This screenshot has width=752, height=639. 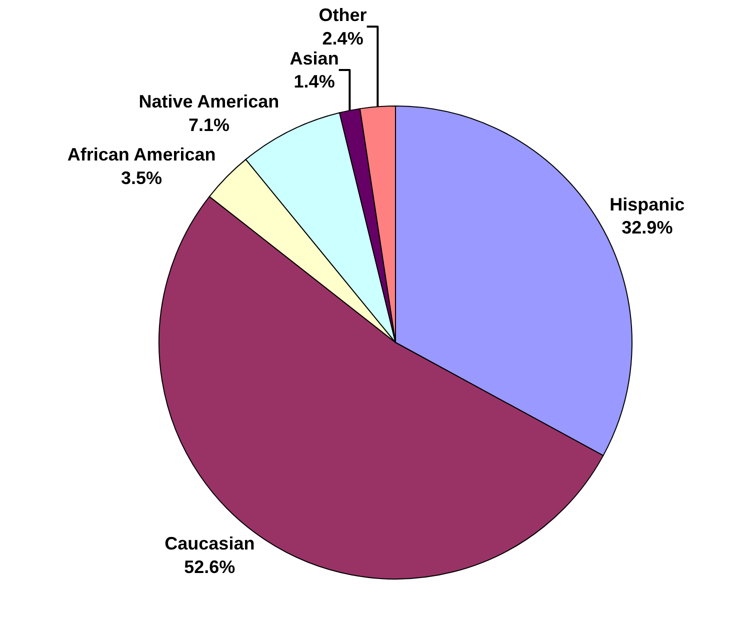 I want to click on data-label: 3.5%, so click(x=141, y=178).